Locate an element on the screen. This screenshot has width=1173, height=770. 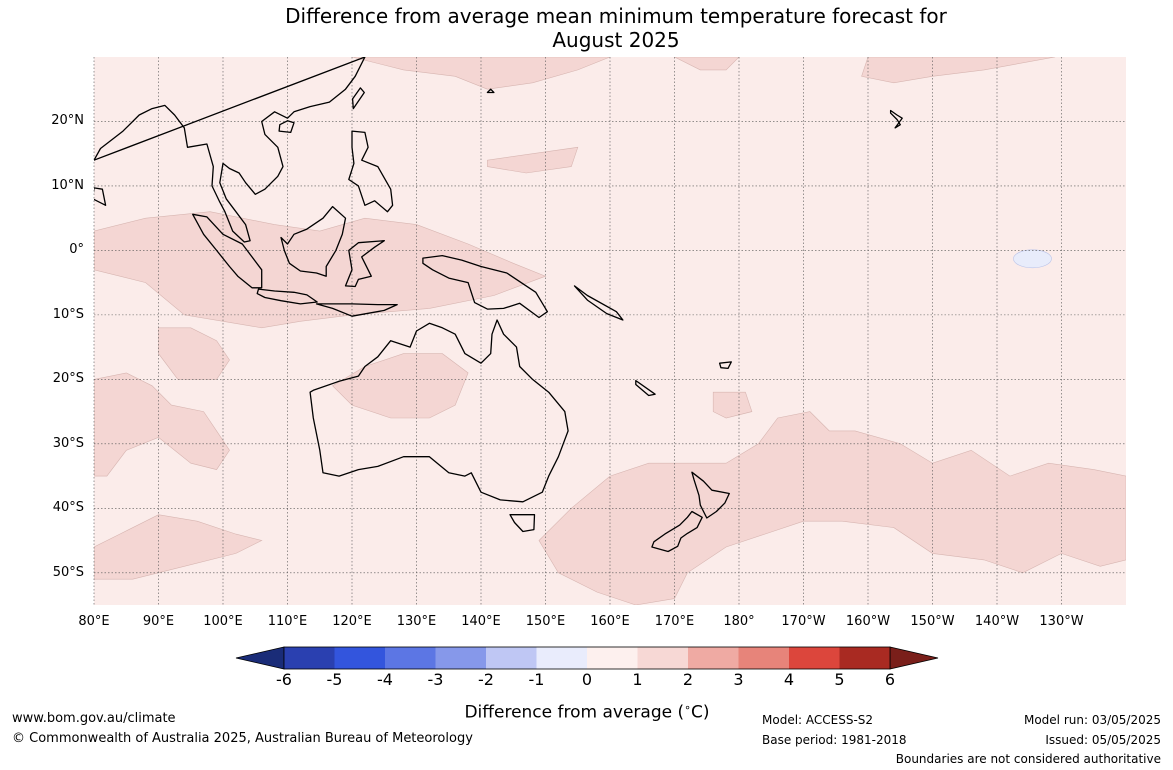
mainland-asia-coastline is located at coordinates (230, 150).